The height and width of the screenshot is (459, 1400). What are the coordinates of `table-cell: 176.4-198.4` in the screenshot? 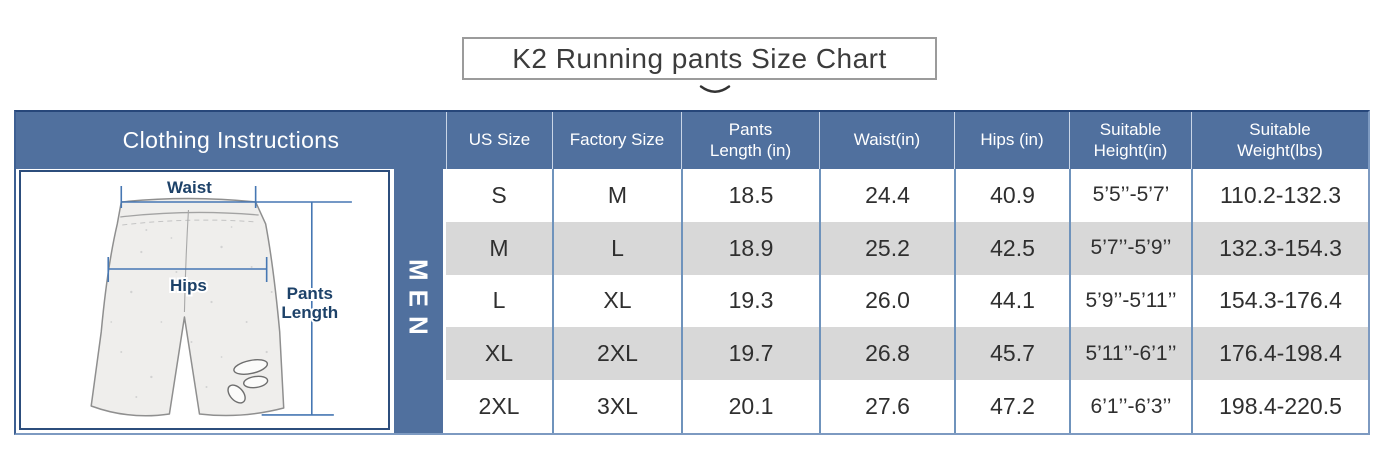 It's located at (1279, 354).